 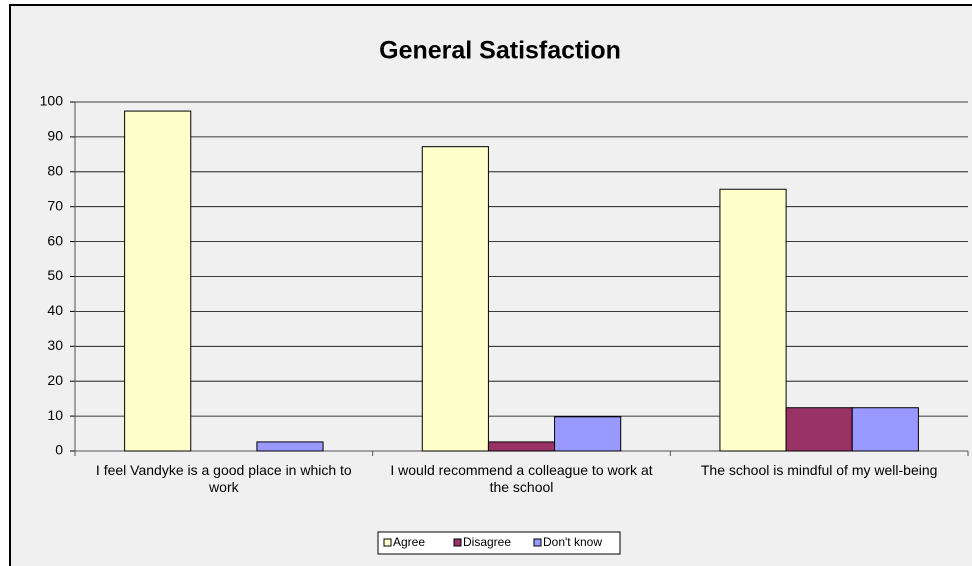 I want to click on y-tick-label: 20, so click(x=55, y=380).